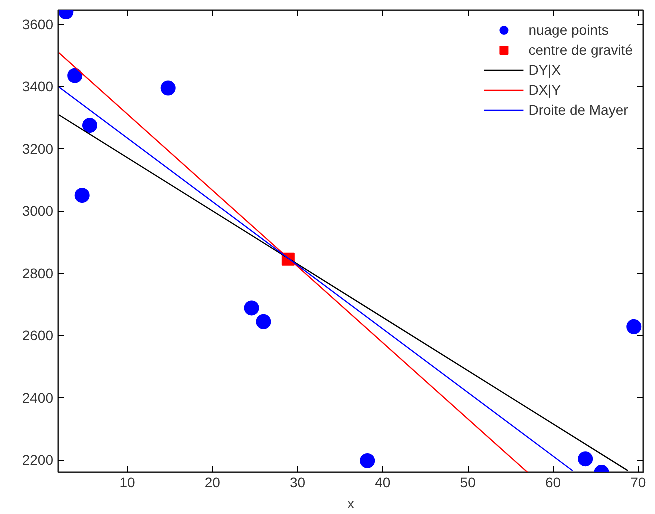  I want to click on x-tick-label: 40, so click(383, 482).